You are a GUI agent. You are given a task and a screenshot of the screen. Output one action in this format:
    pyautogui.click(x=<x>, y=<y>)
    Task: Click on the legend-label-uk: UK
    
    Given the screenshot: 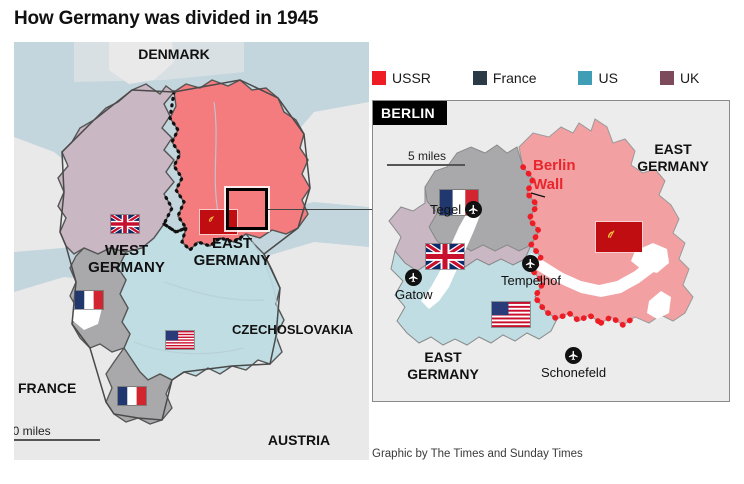 What is the action you would take?
    pyautogui.click(x=689, y=78)
    